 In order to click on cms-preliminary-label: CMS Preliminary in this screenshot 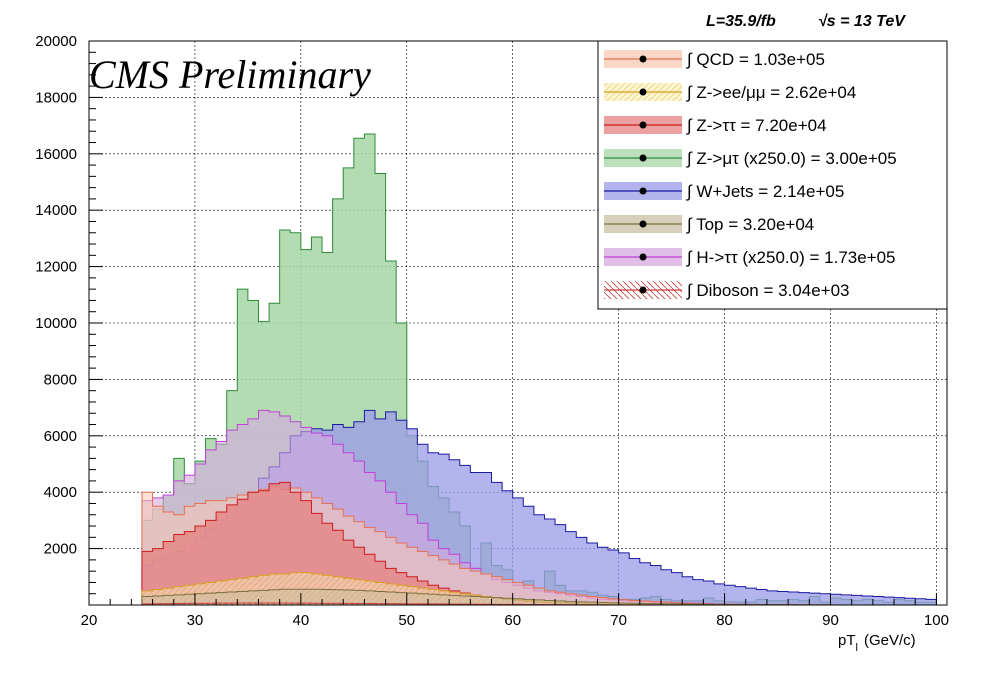, I will do `click(230, 74)`.